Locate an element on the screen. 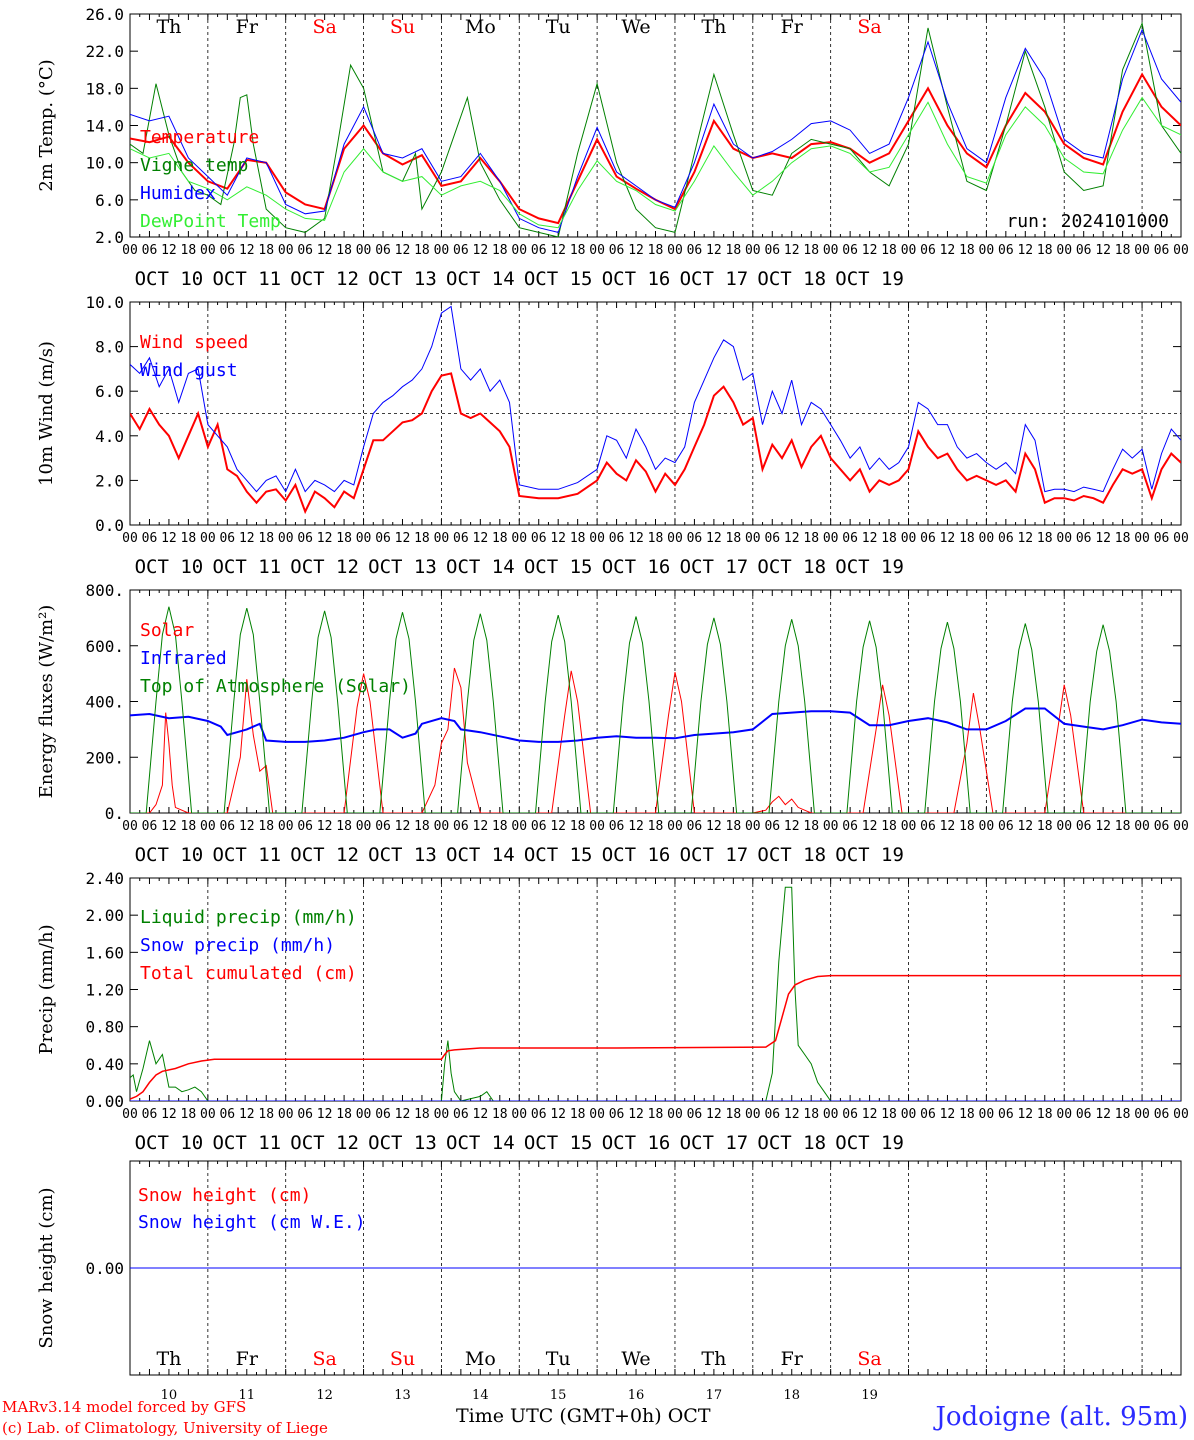  y-tick-label: 6.0 is located at coordinates (109, 200).